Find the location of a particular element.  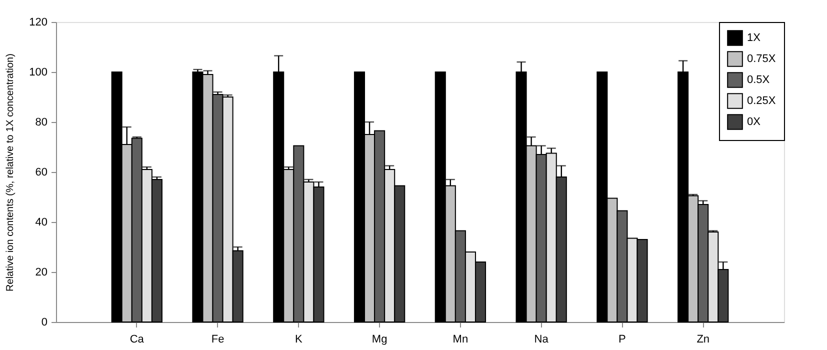

x-tick-label: Fe is located at coordinates (217, 340).